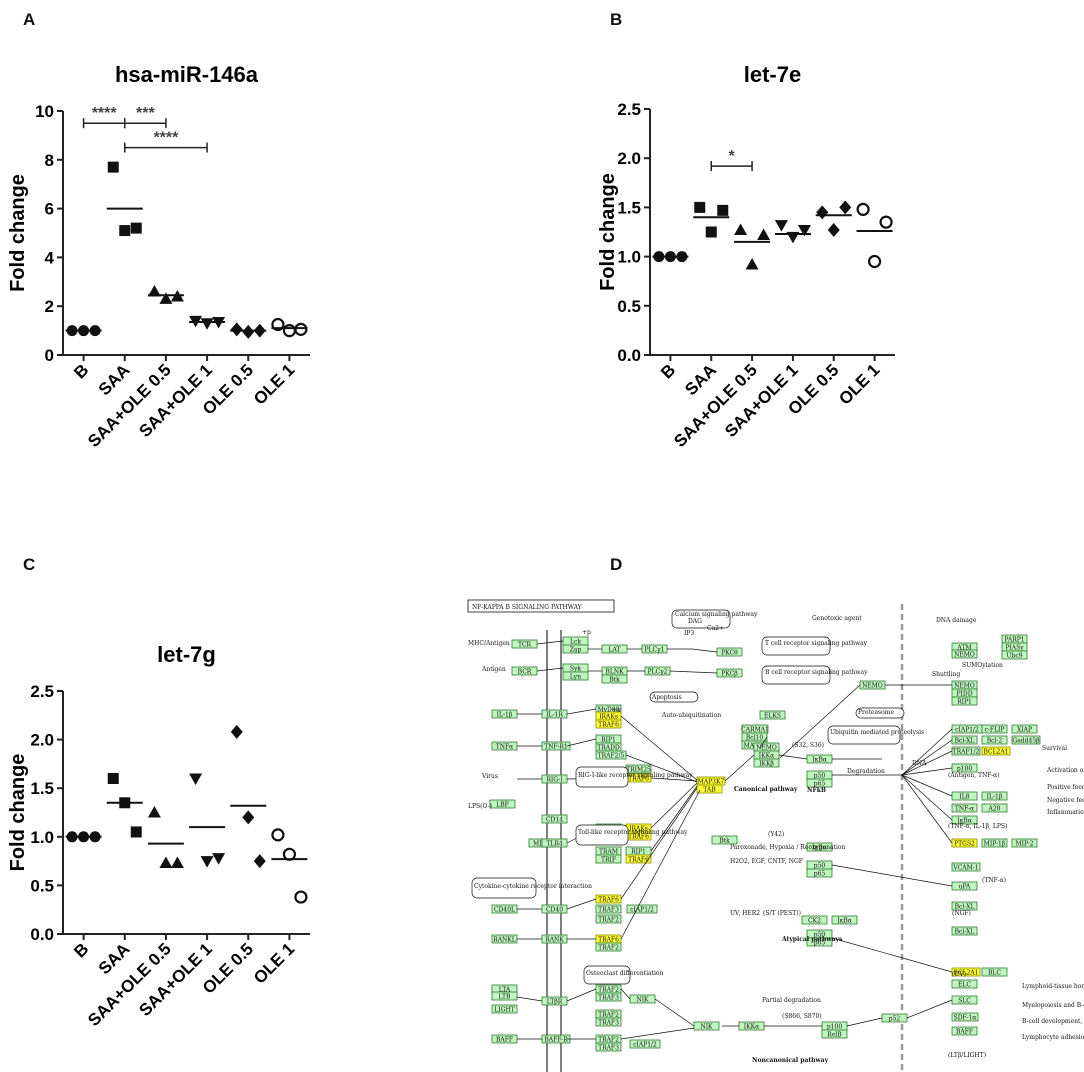 The height and width of the screenshot is (1072, 1084). What do you see at coordinates (982, 665) in the screenshot?
I see `pathway-label: SUMOylation` at bounding box center [982, 665].